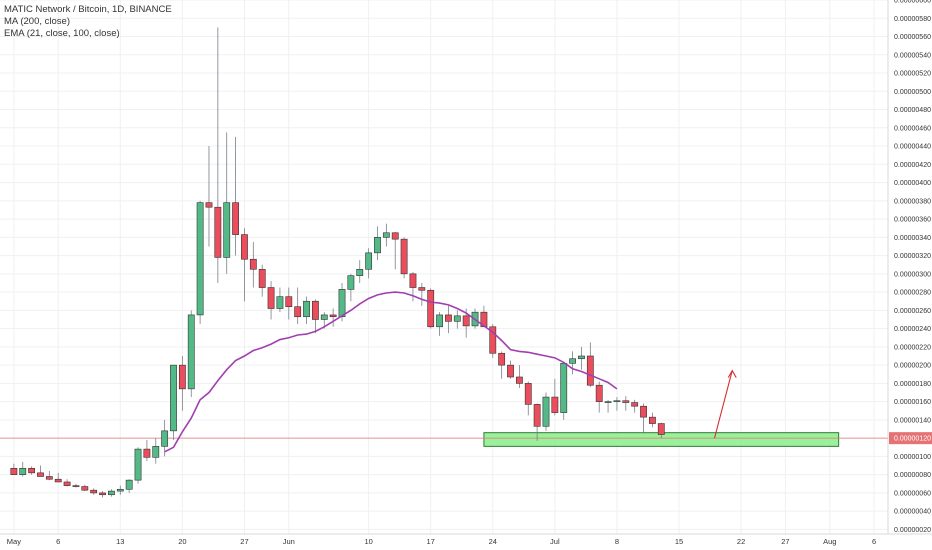  I want to click on price-tick-label: 0.00000020, so click(912, 530).